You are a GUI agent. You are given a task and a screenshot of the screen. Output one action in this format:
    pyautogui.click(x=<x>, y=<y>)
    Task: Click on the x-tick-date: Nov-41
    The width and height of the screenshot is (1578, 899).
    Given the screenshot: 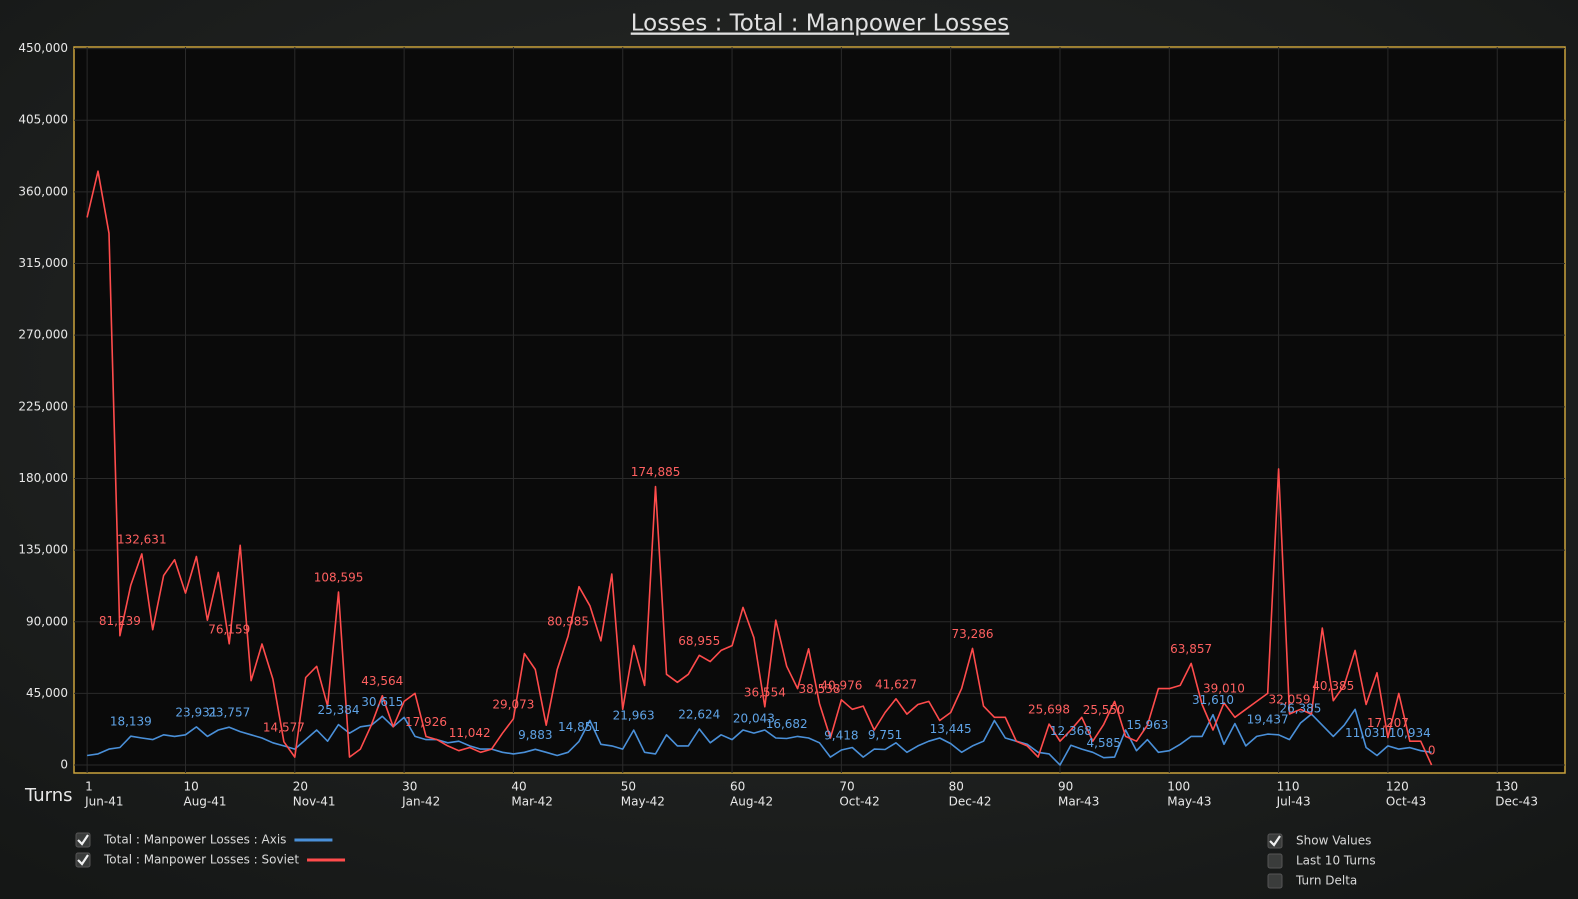 What is the action you would take?
    pyautogui.click(x=314, y=802)
    